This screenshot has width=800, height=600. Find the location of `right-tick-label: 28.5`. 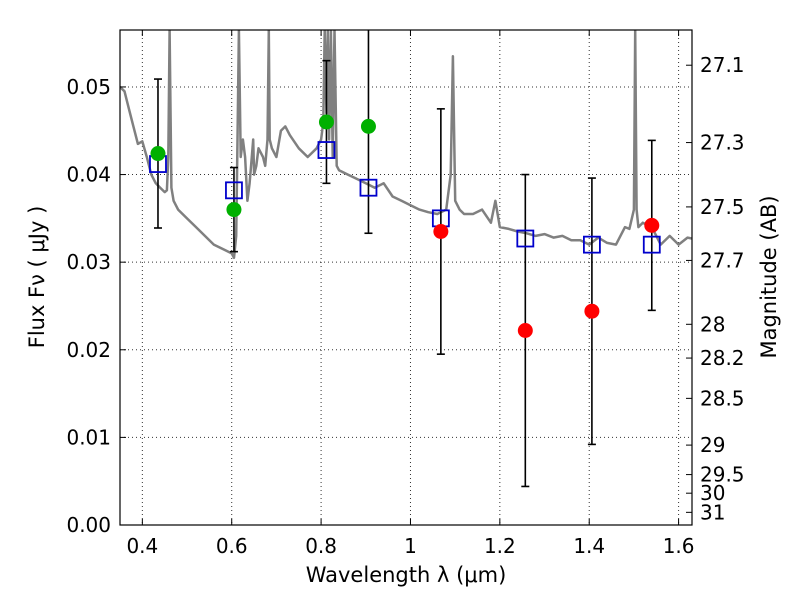

right-tick-label: 28.5 is located at coordinates (722, 398).